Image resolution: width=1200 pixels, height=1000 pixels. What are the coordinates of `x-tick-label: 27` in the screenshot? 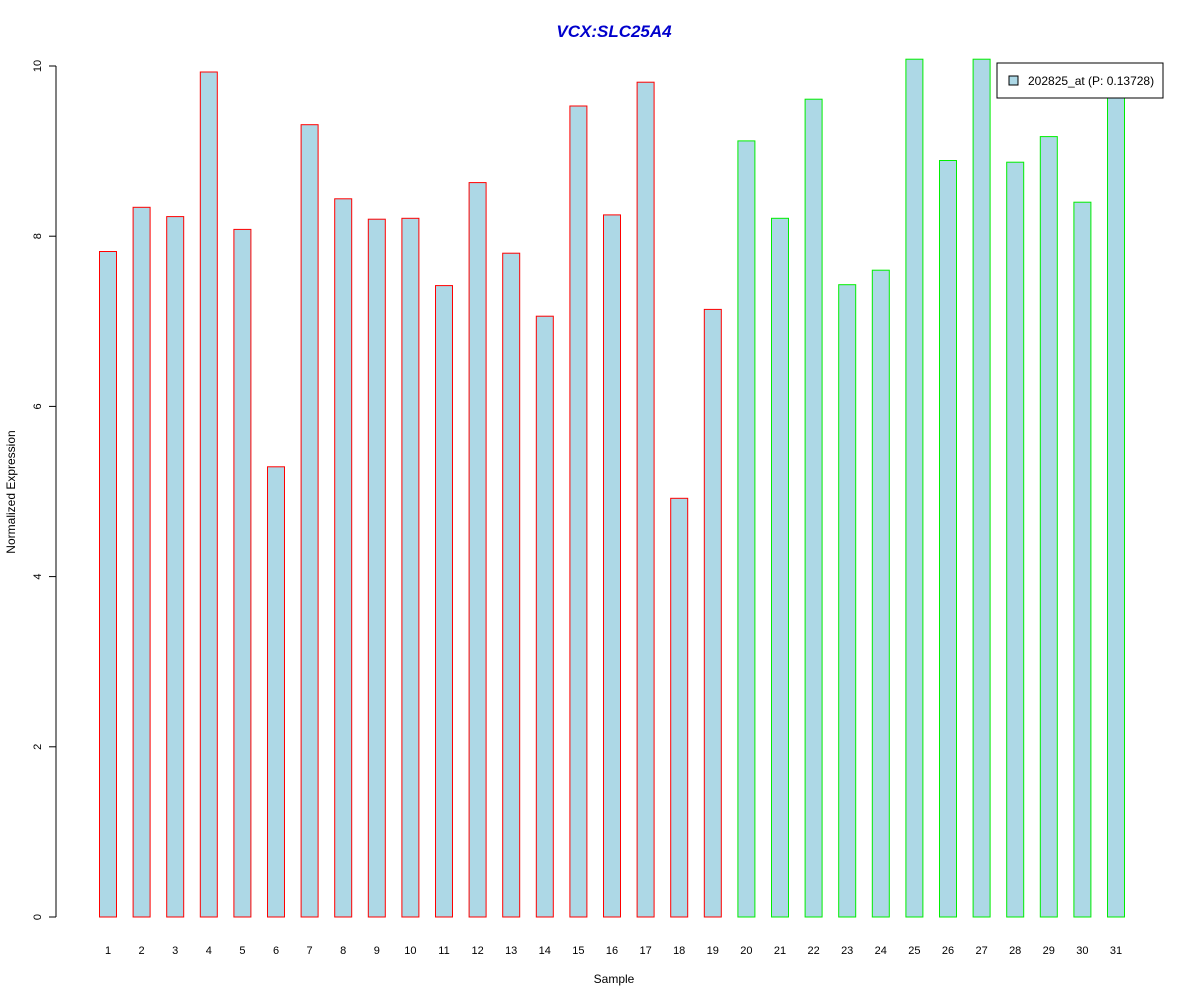 It's located at (981, 951).